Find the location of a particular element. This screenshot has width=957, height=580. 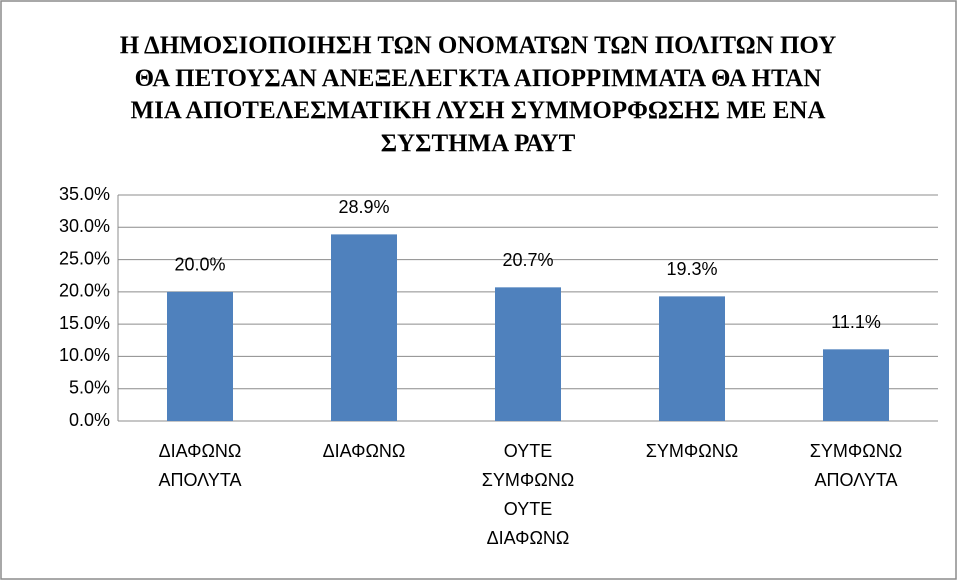

y-tick-label: 0.0% is located at coordinates (89, 420).